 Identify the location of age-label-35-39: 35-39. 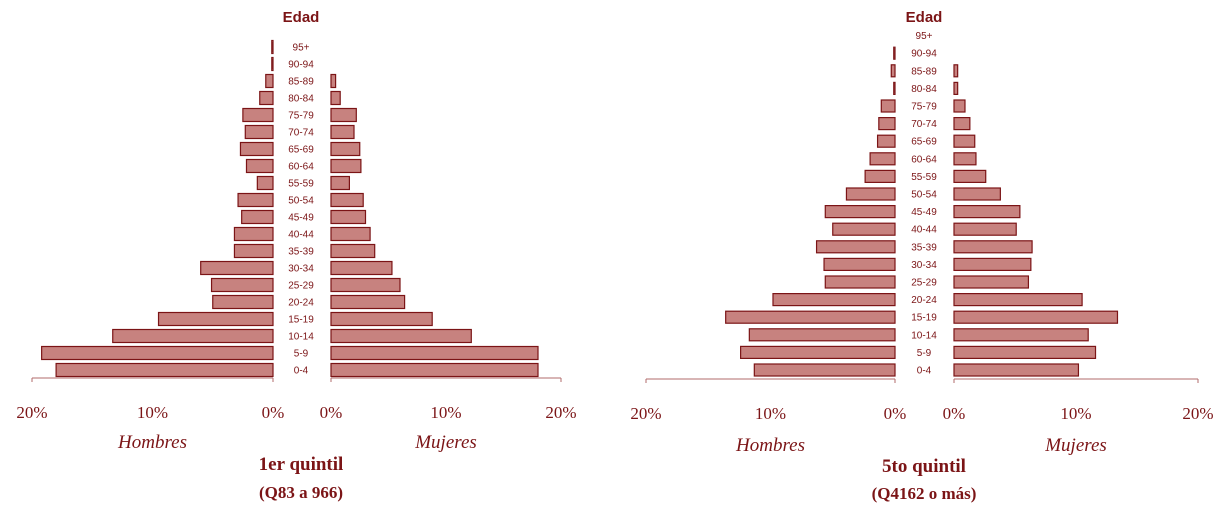
(301, 252).